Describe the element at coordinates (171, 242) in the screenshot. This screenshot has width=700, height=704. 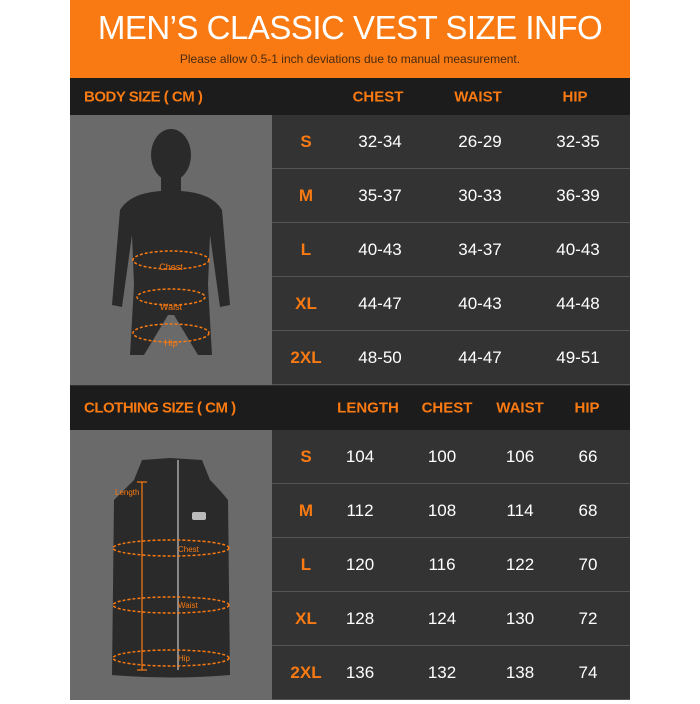
I see `body-silhouette-icon: Chest Waist Hip` at that location.